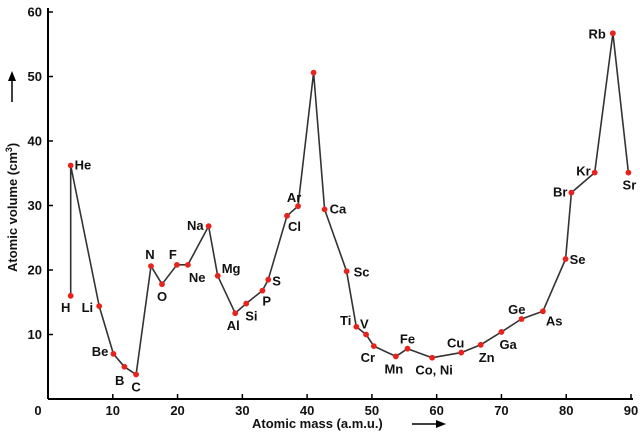 This screenshot has height=433, width=640. What do you see at coordinates (407, 339) in the screenshot?
I see `point-label: Fe` at bounding box center [407, 339].